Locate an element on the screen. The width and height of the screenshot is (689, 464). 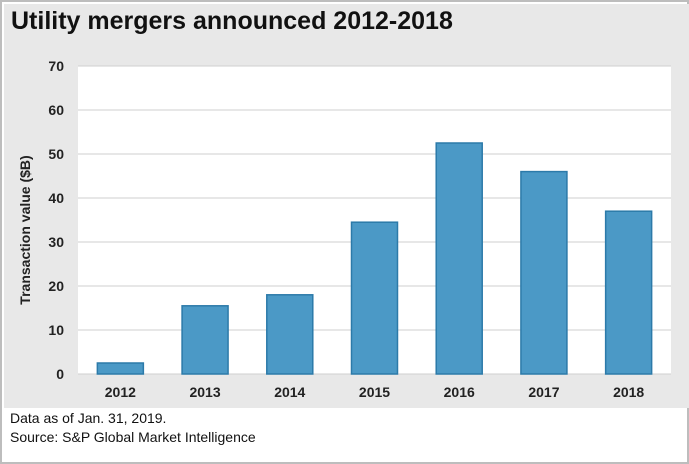
y-tick-label: 20 is located at coordinates (56, 286).